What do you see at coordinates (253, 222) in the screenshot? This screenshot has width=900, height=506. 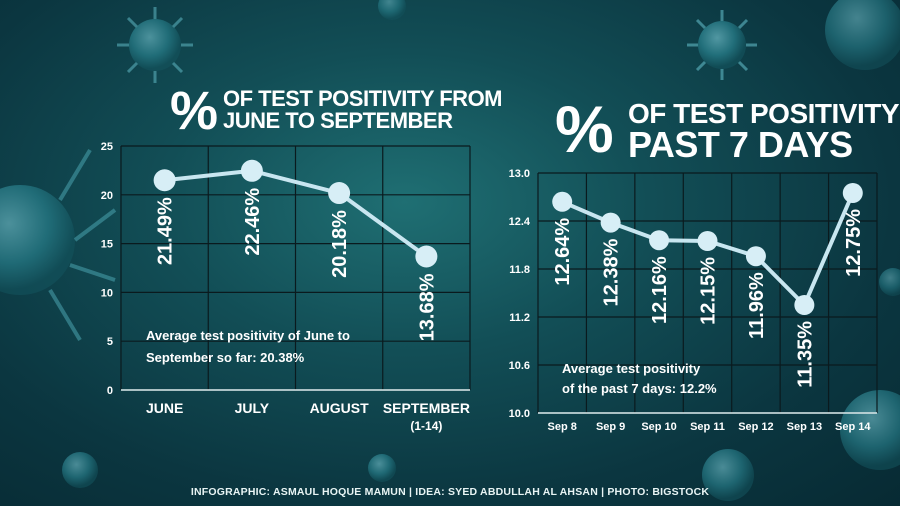 I see `data-label: 22.46%` at bounding box center [253, 222].